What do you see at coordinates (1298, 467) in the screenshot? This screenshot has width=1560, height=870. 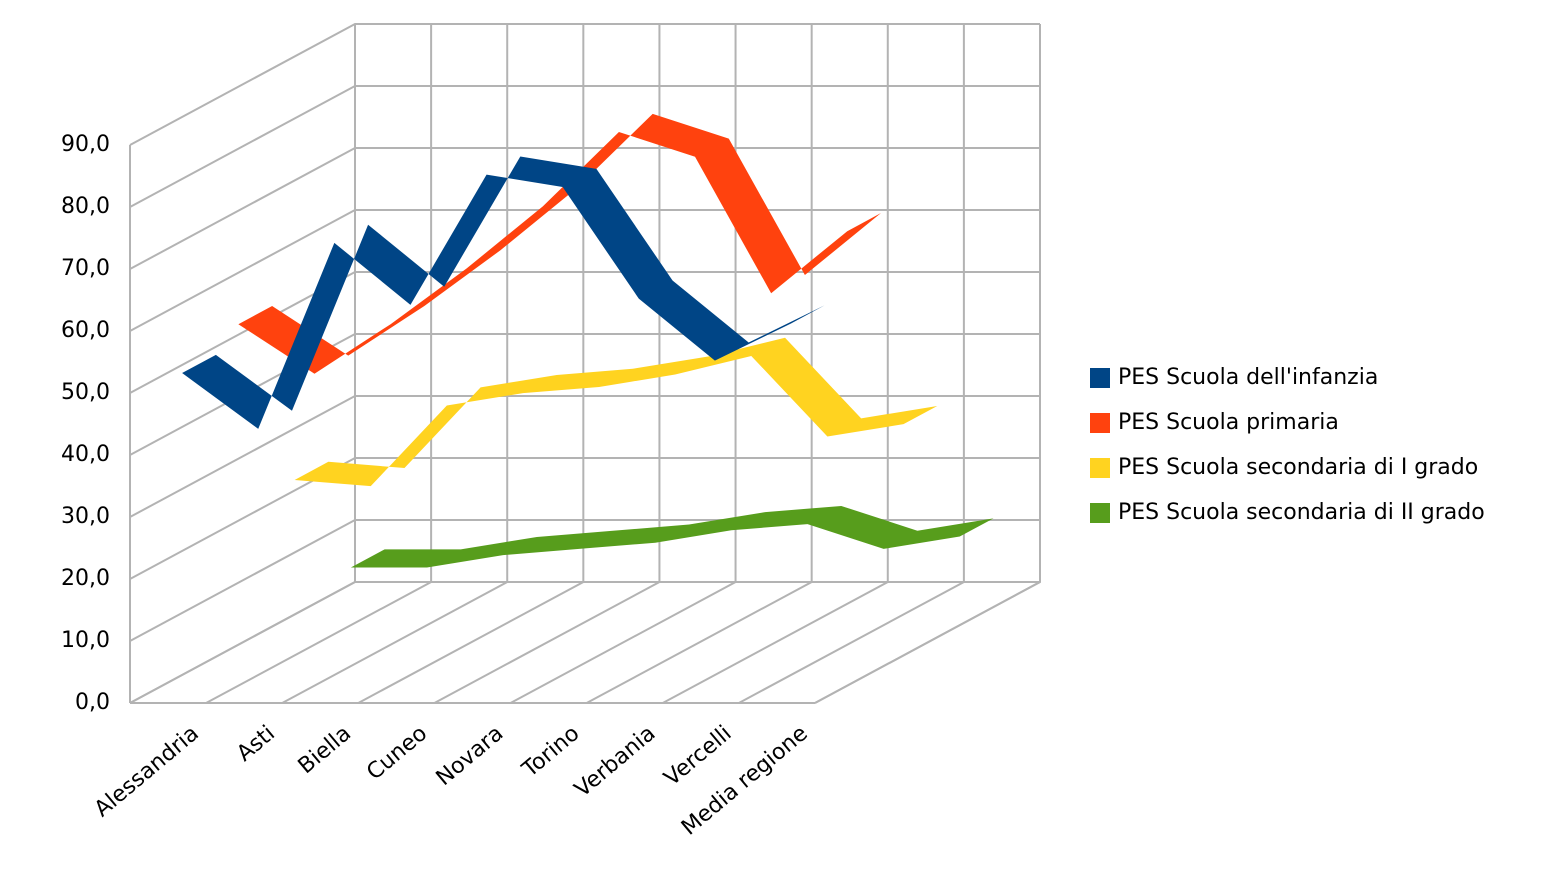 I see `legend-label: PES Scuola secondaria di I grado` at bounding box center [1298, 467].